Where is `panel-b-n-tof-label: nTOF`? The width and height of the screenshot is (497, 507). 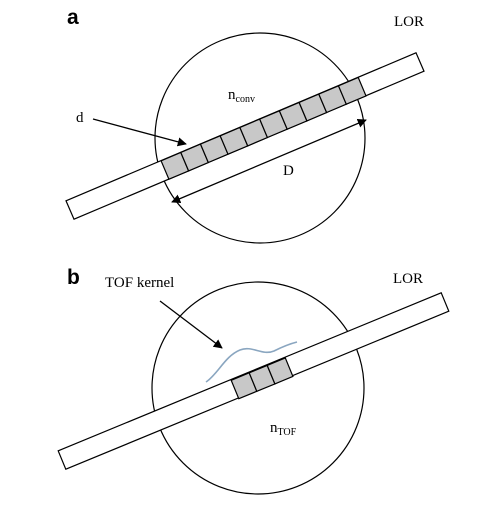 panel-b-n-tof-label: nTOF is located at coordinates (283, 429).